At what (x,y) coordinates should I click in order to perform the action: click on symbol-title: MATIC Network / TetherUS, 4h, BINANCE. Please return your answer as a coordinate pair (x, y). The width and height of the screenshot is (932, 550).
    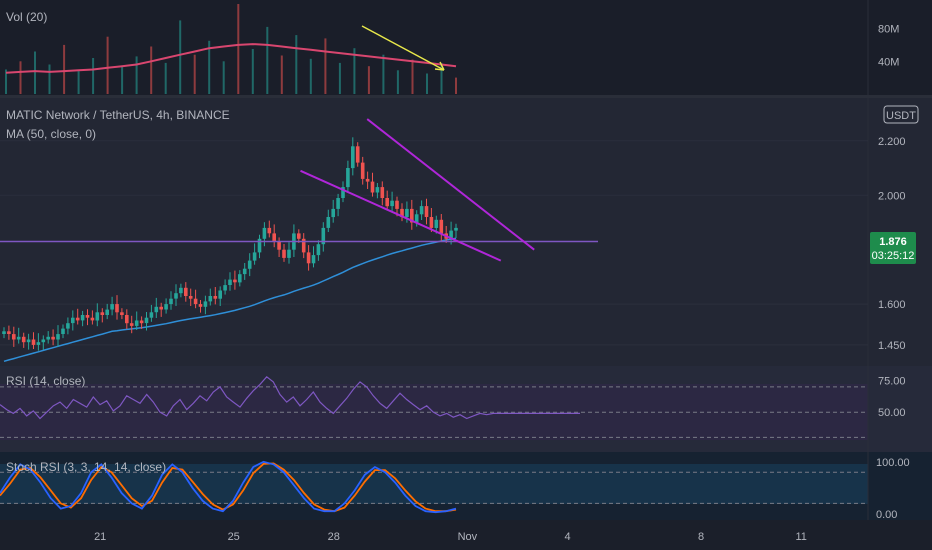
    Looking at the image, I should click on (118, 115).